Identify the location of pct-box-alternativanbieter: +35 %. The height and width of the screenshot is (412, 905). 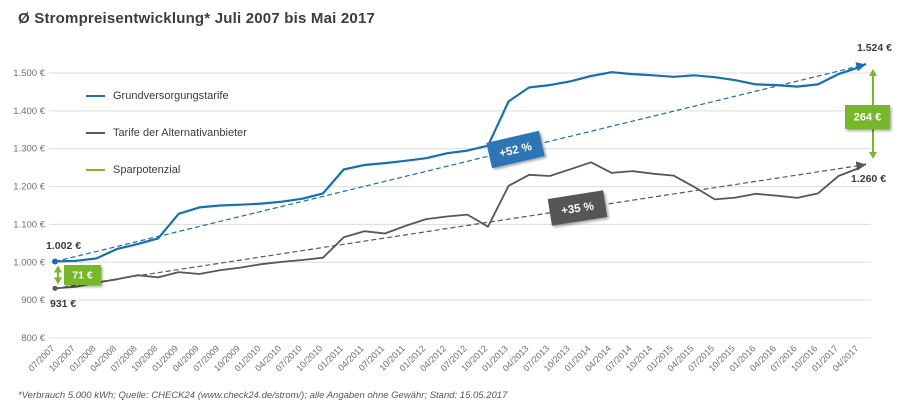
(577, 208).